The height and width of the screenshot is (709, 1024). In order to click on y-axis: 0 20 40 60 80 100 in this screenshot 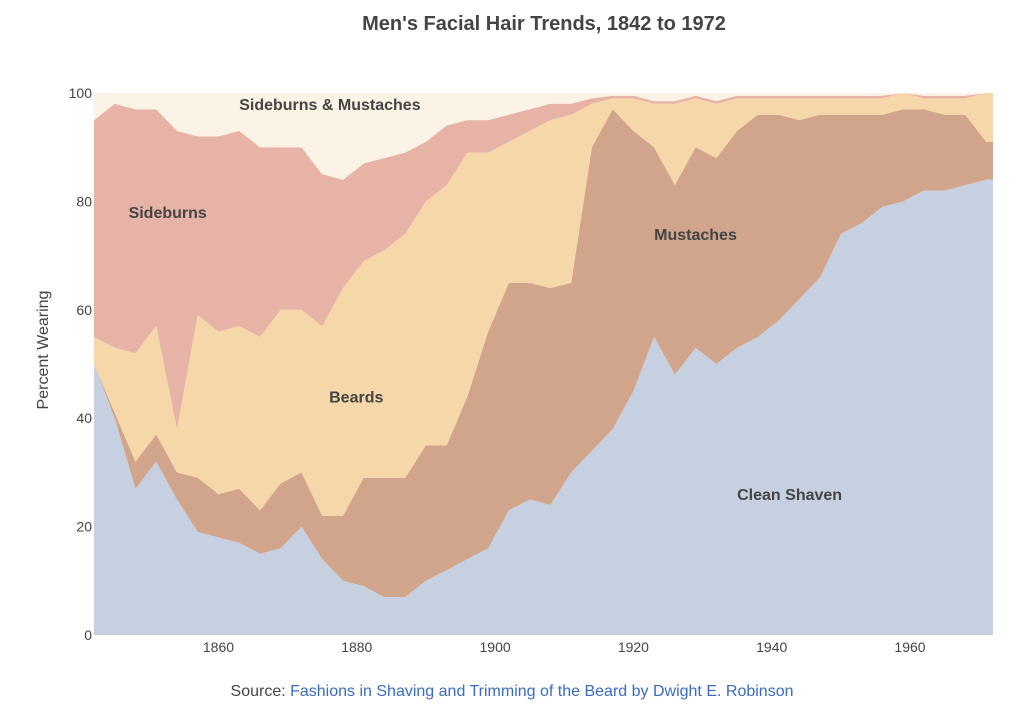, I will do `click(81, 364)`.